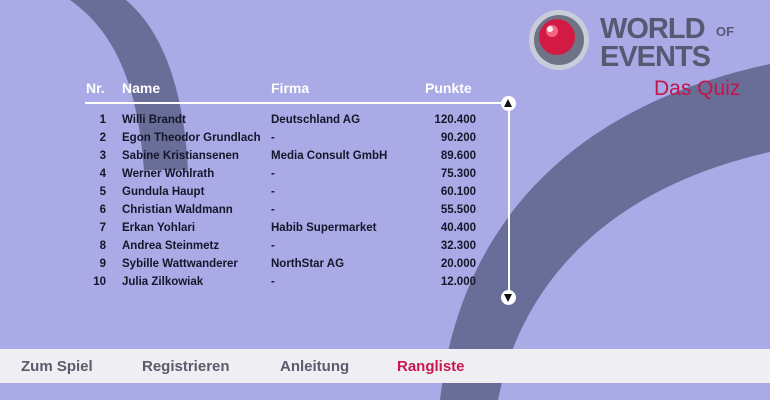 The image size is (770, 400). What do you see at coordinates (290, 88) in the screenshot?
I see `column-header-firma: Firma` at bounding box center [290, 88].